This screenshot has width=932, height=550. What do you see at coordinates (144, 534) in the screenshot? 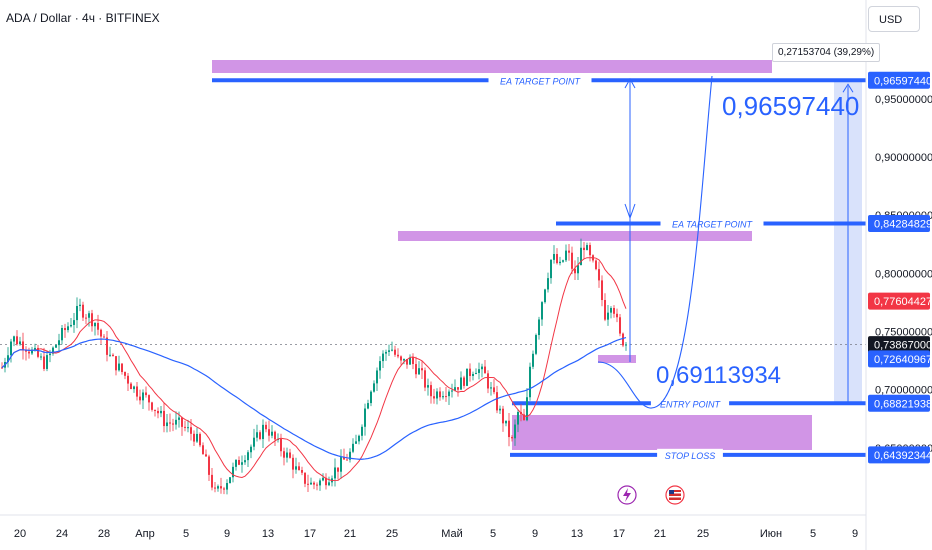
I see `x-tick-label: Апр` at bounding box center [144, 534].